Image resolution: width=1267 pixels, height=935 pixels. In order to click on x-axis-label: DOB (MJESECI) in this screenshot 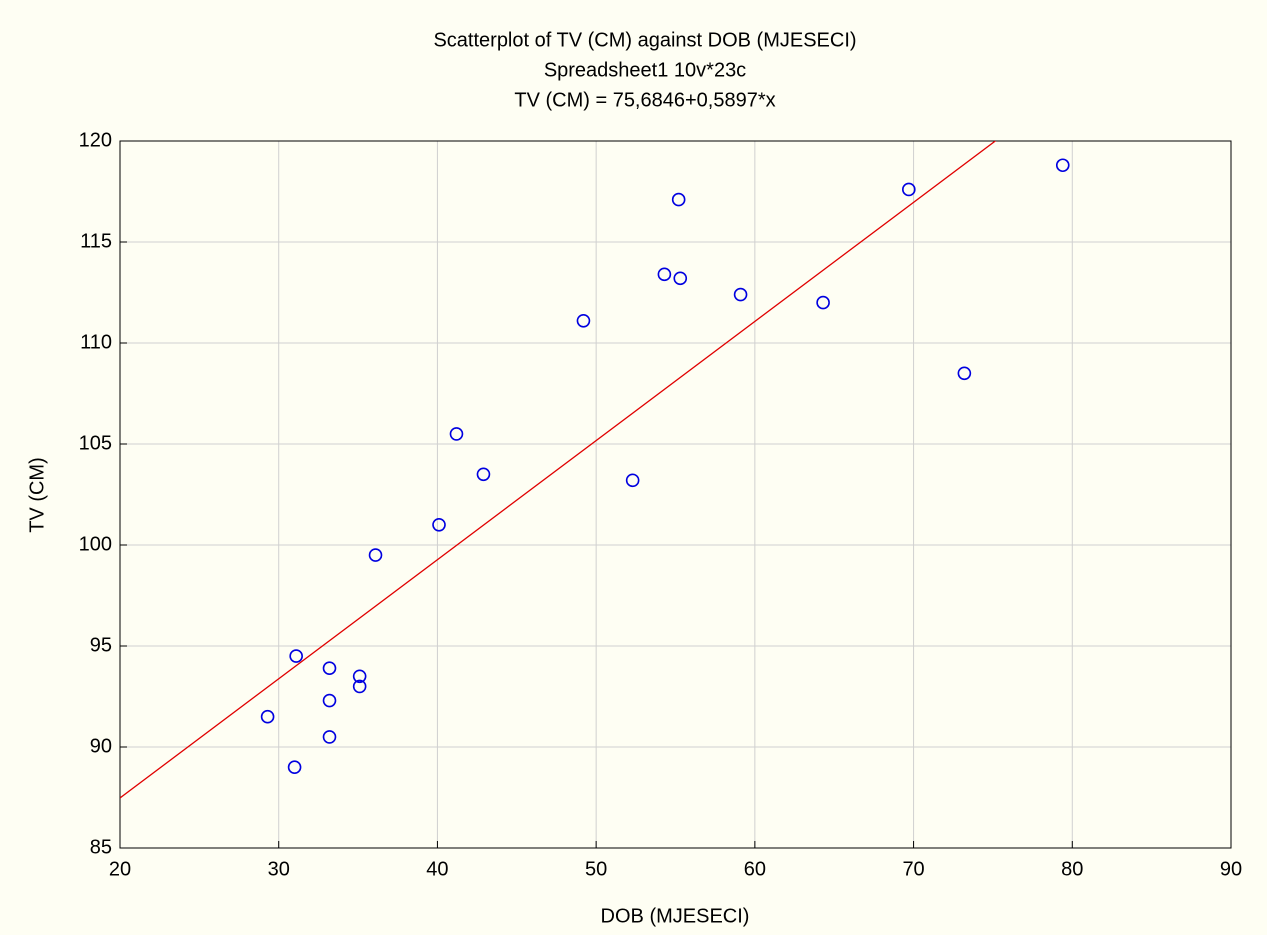, I will do `click(675, 916)`.